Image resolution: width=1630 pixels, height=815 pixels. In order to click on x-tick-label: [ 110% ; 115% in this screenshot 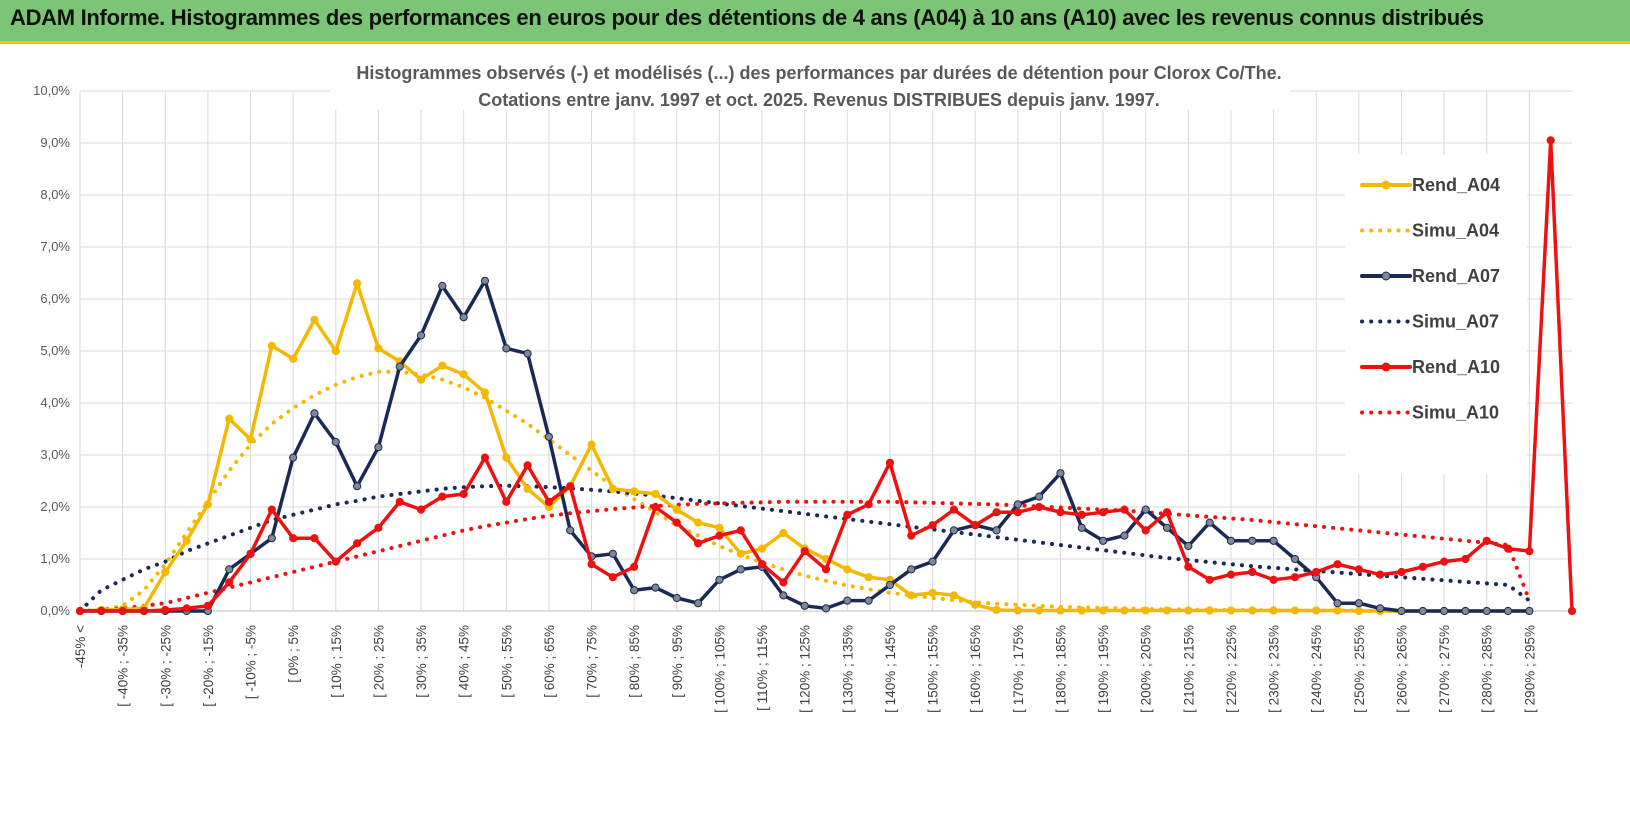, I will do `click(762, 668)`.